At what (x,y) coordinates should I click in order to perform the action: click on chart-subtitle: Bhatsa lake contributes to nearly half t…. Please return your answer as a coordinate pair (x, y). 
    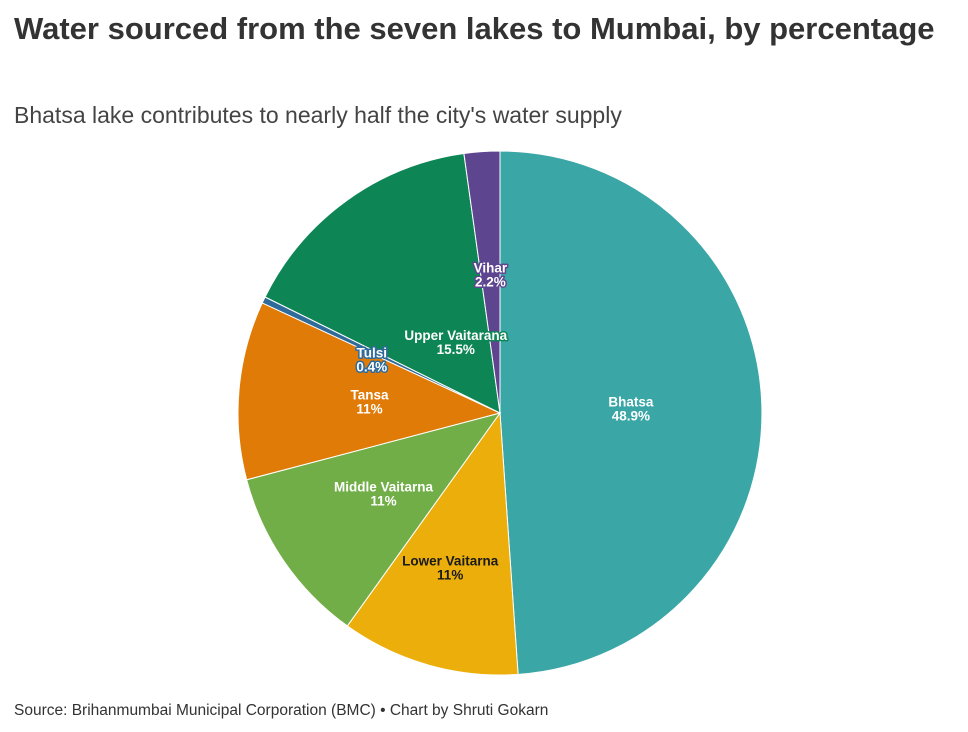
    Looking at the image, I should click on (318, 115).